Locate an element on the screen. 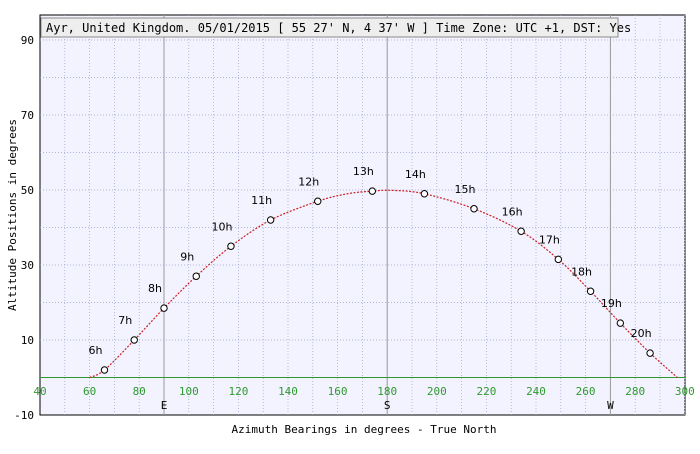 The image size is (700, 454). y-tick-label: 90 is located at coordinates (27, 40).